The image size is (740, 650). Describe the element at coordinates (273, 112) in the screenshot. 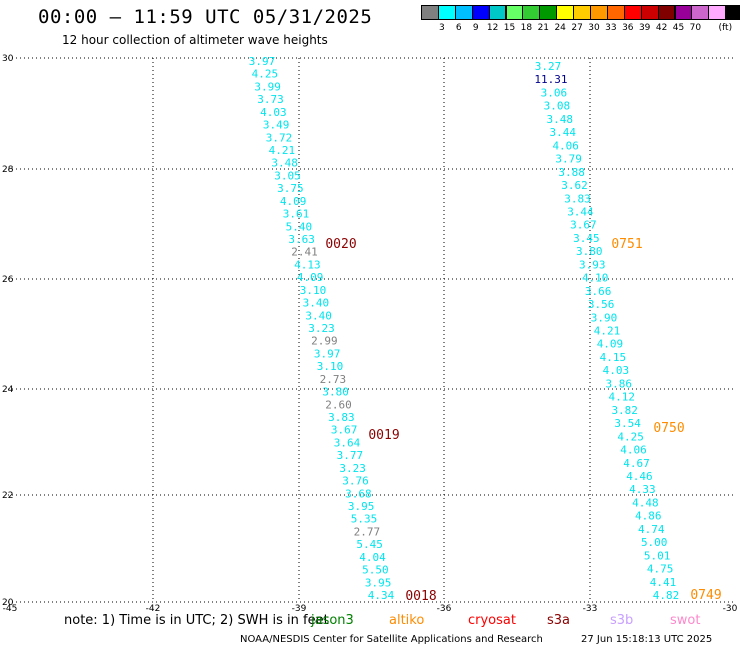

I see `wave-height-value: 4.03` at that location.